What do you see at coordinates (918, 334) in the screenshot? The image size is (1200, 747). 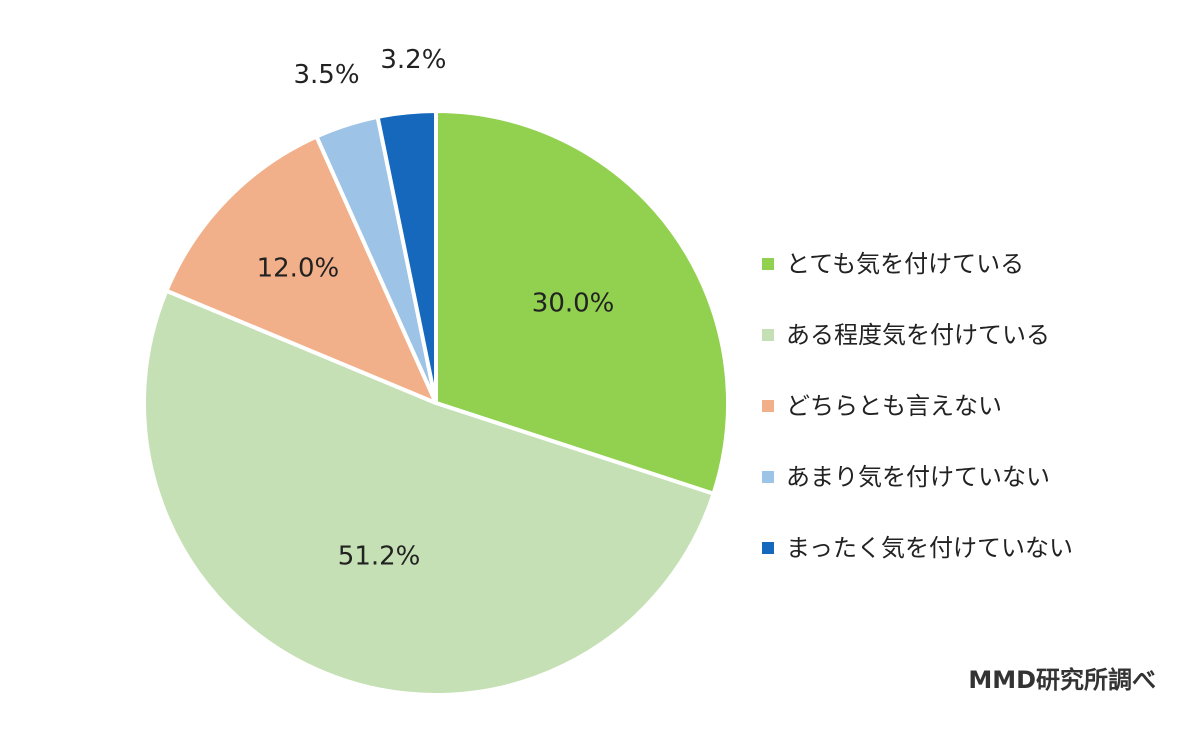 I see `legend-label: ある程度気を付けている` at bounding box center [918, 334].